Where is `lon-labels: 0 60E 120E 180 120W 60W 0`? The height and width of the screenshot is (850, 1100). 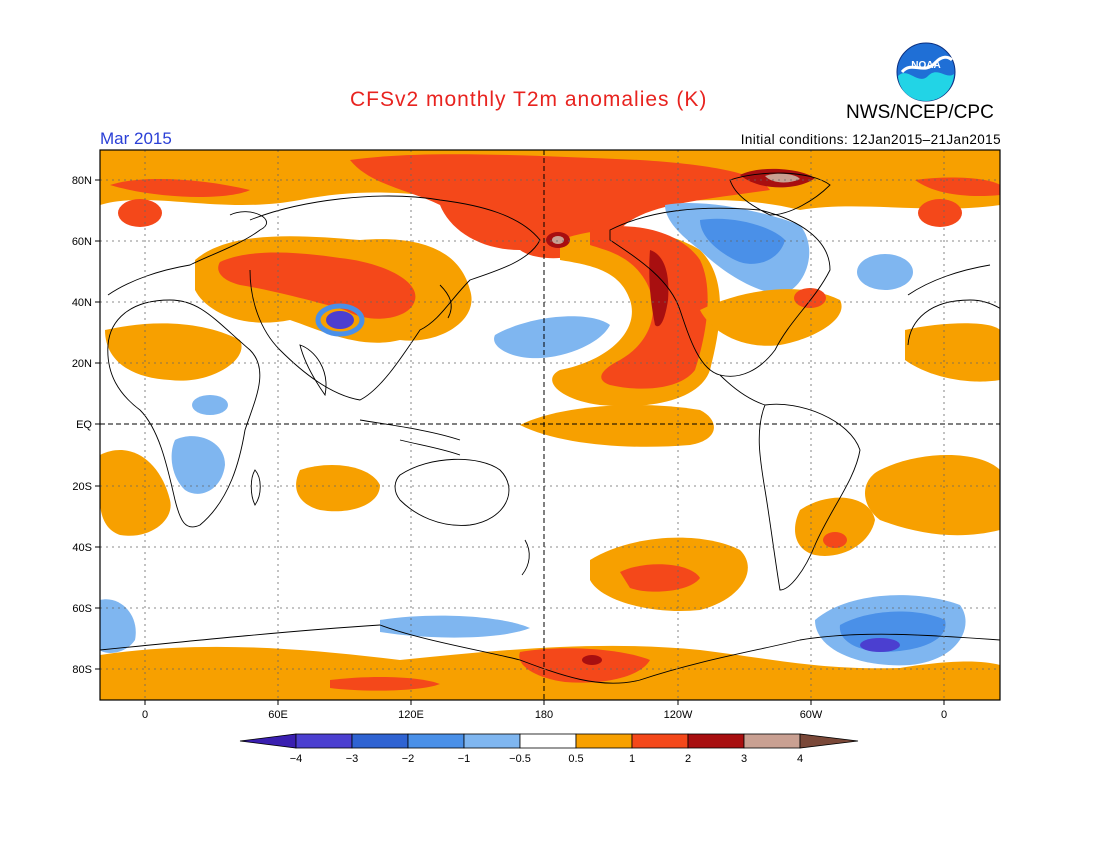
lon-labels: 0 60E 120E 180 120W 60W 0 is located at coordinates (544, 715).